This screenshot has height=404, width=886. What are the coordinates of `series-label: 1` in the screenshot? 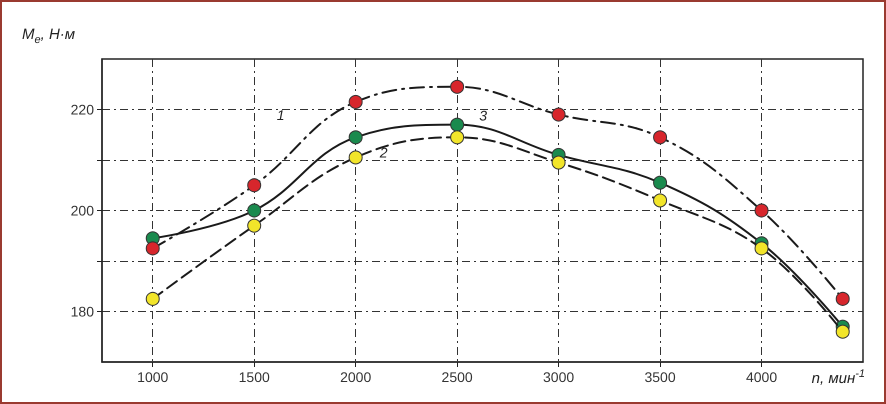 It's located at (280, 114).